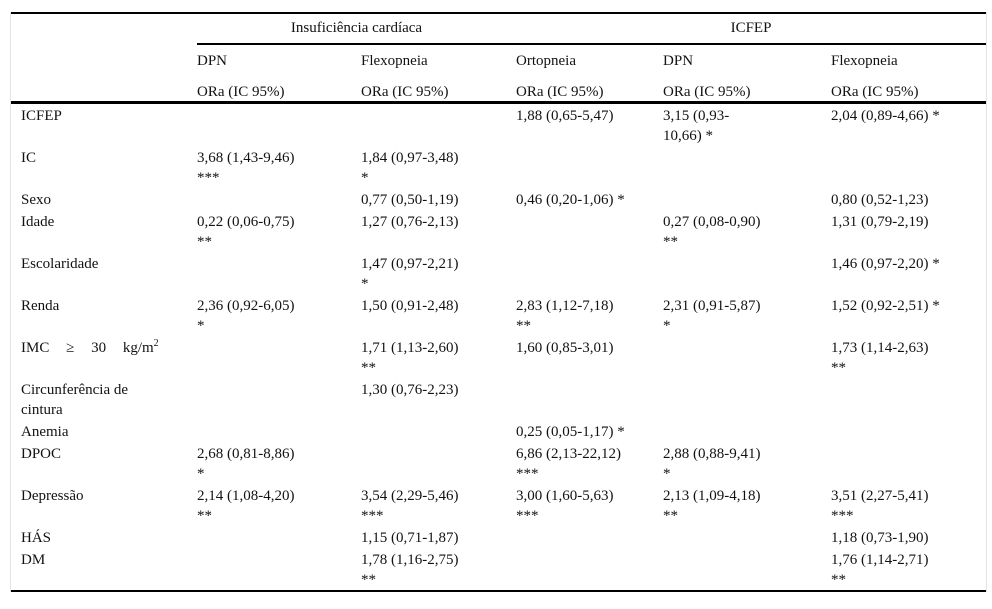 The image size is (992, 609). Describe the element at coordinates (678, 61) in the screenshot. I see `col-header-icfep-dpn: DPN` at that location.